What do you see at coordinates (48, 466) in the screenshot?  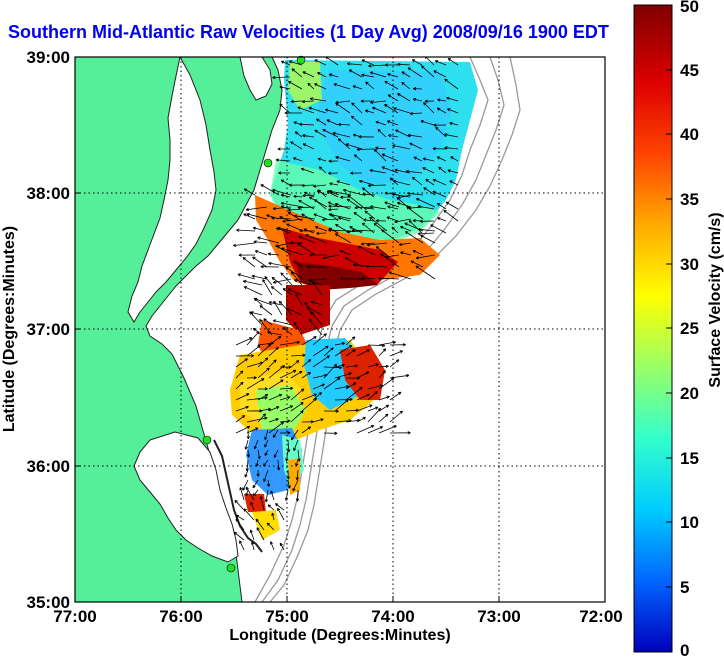 I see `y-tick-label: 36:00` at bounding box center [48, 466].